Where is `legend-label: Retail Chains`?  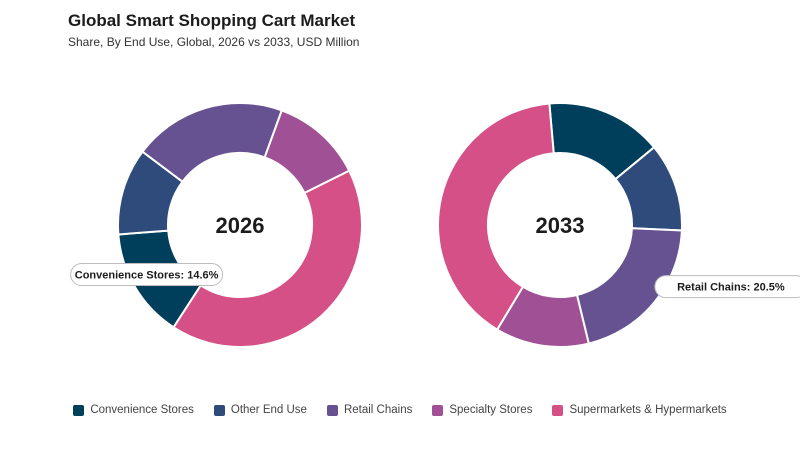
legend-label: Retail Chains is located at coordinates (378, 410).